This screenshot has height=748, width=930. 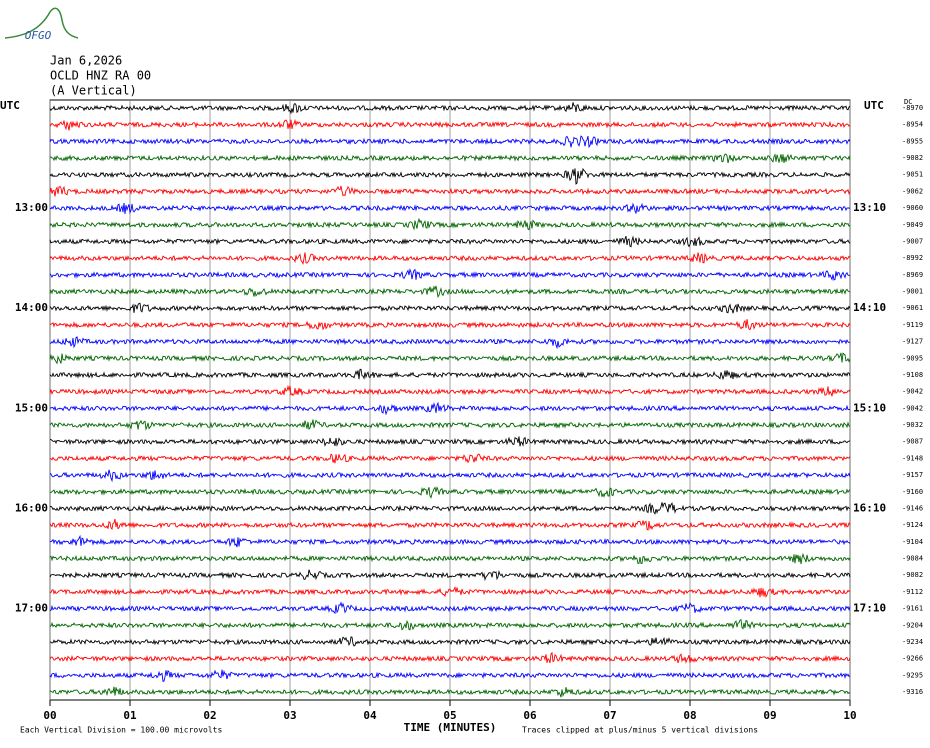 I want to click on logo-text: OFGO, so click(x=38, y=35).